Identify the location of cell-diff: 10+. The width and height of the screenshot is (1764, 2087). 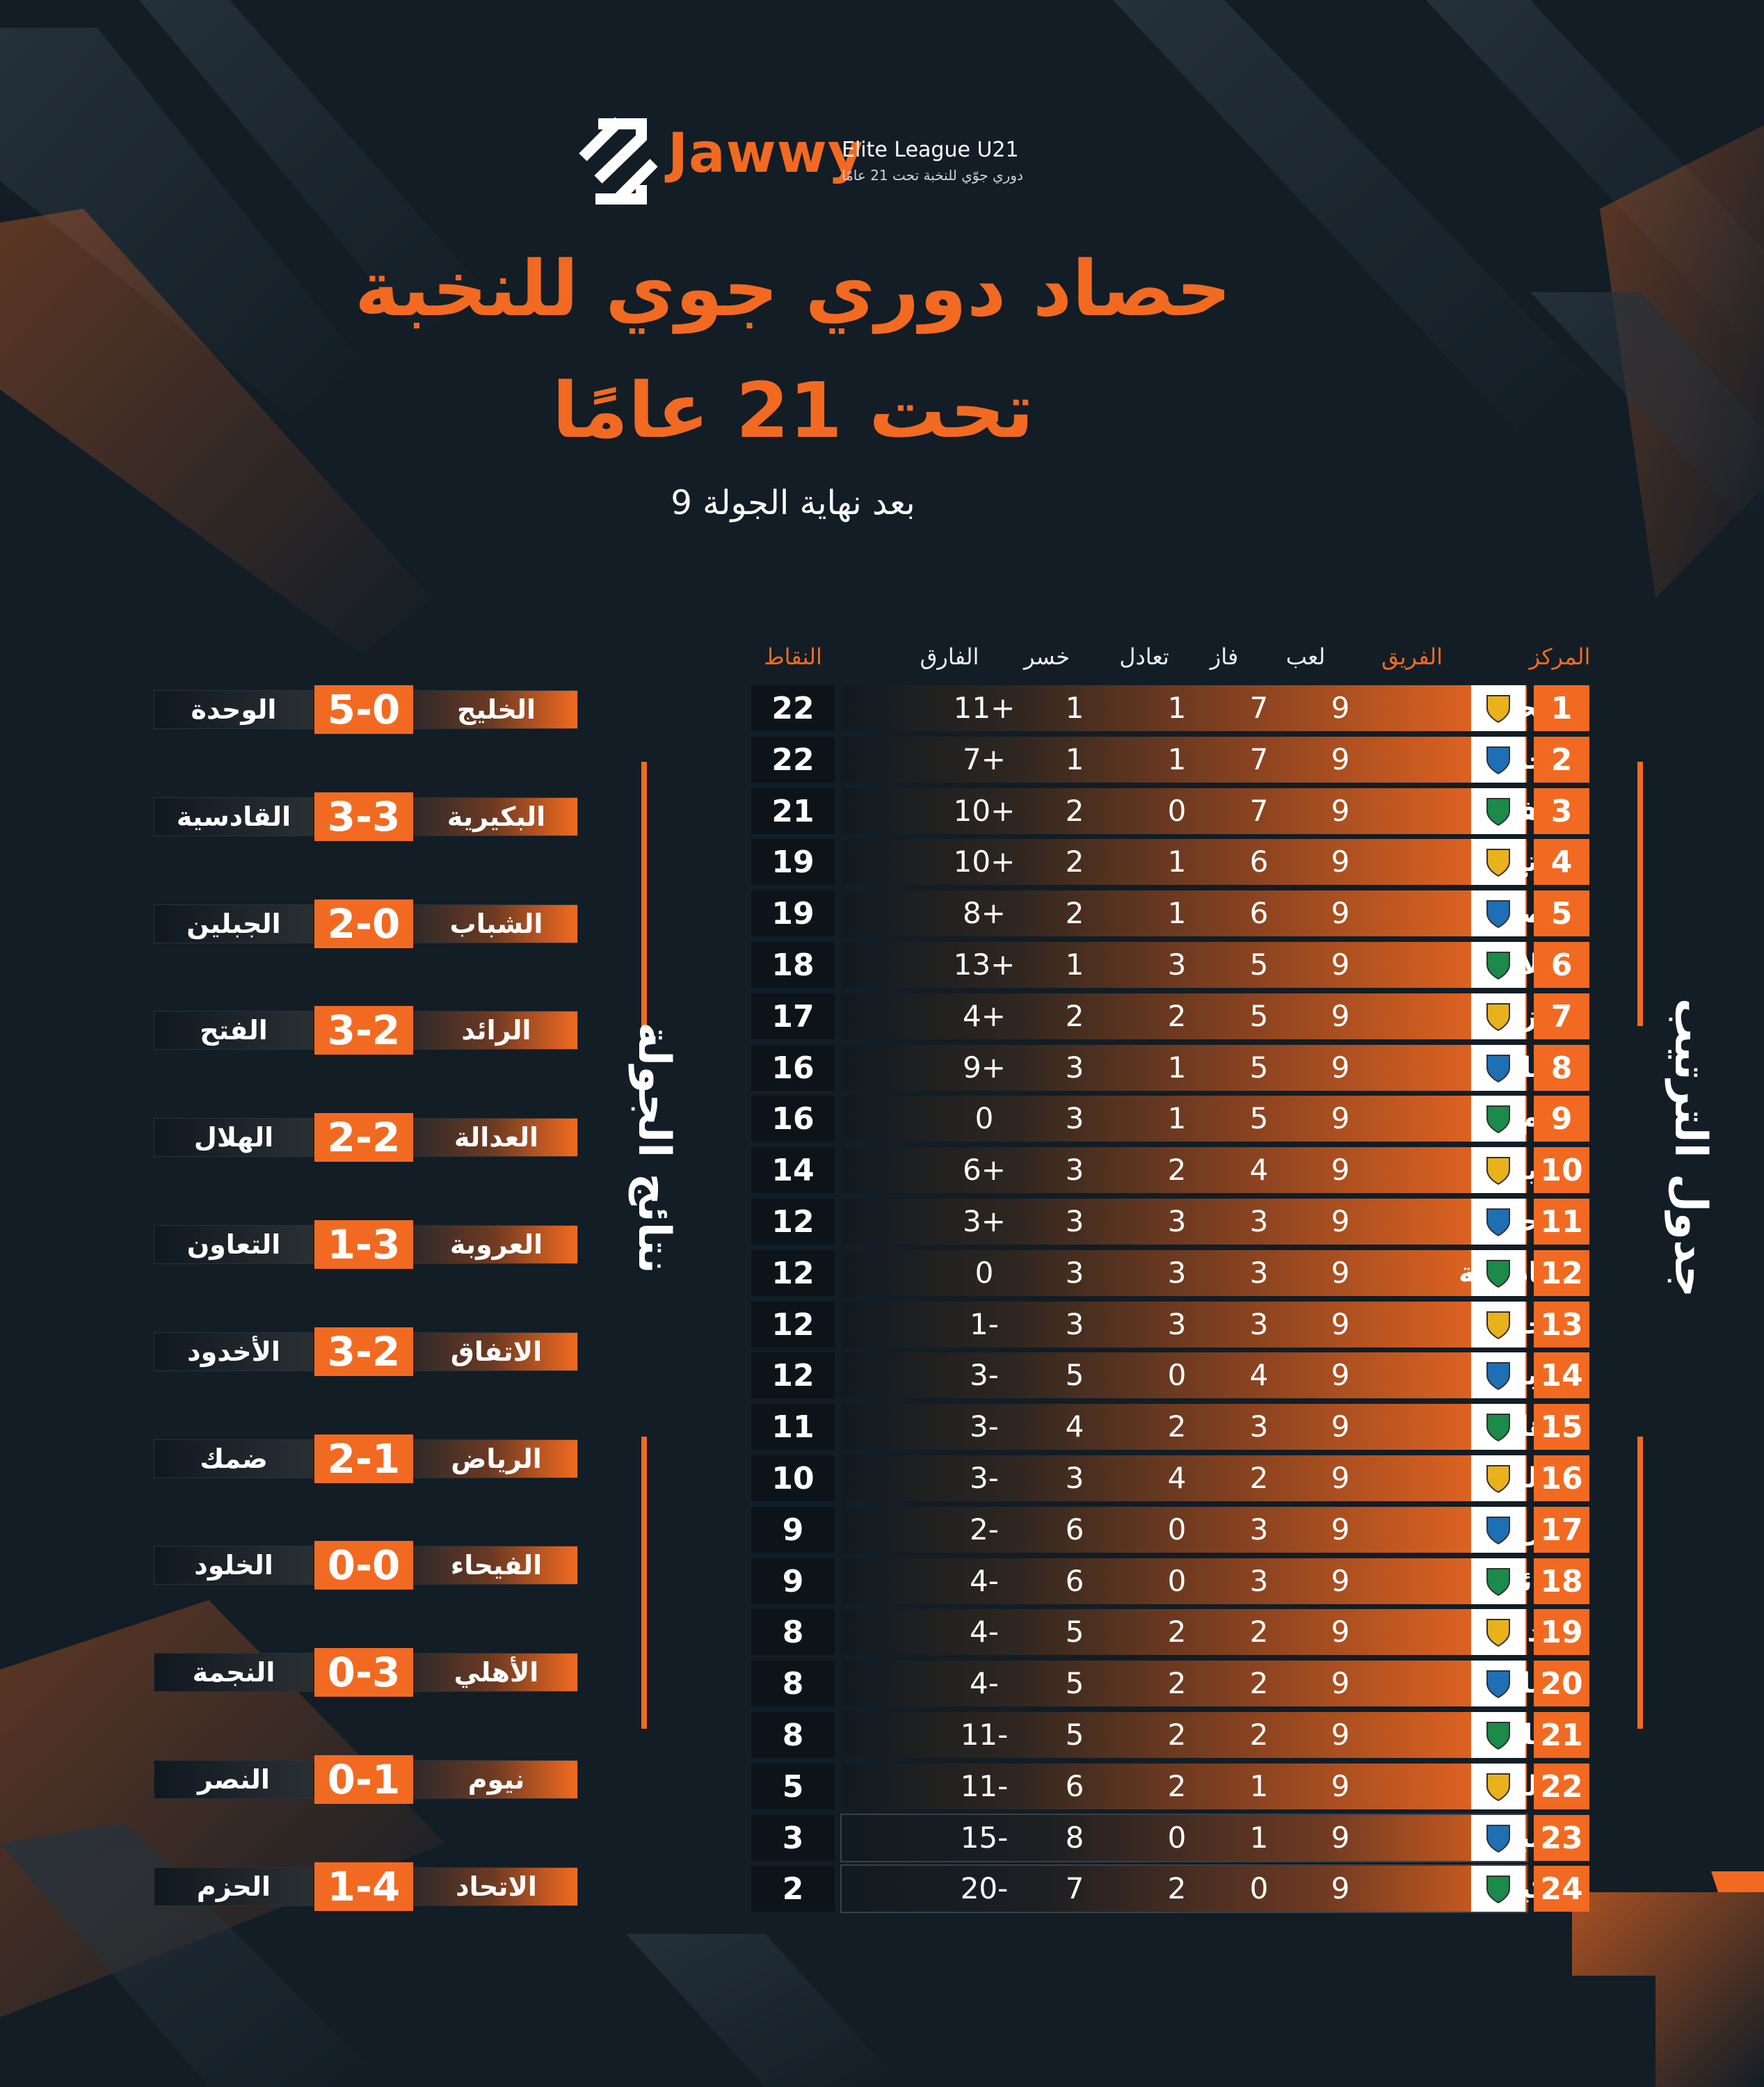
(984, 862).